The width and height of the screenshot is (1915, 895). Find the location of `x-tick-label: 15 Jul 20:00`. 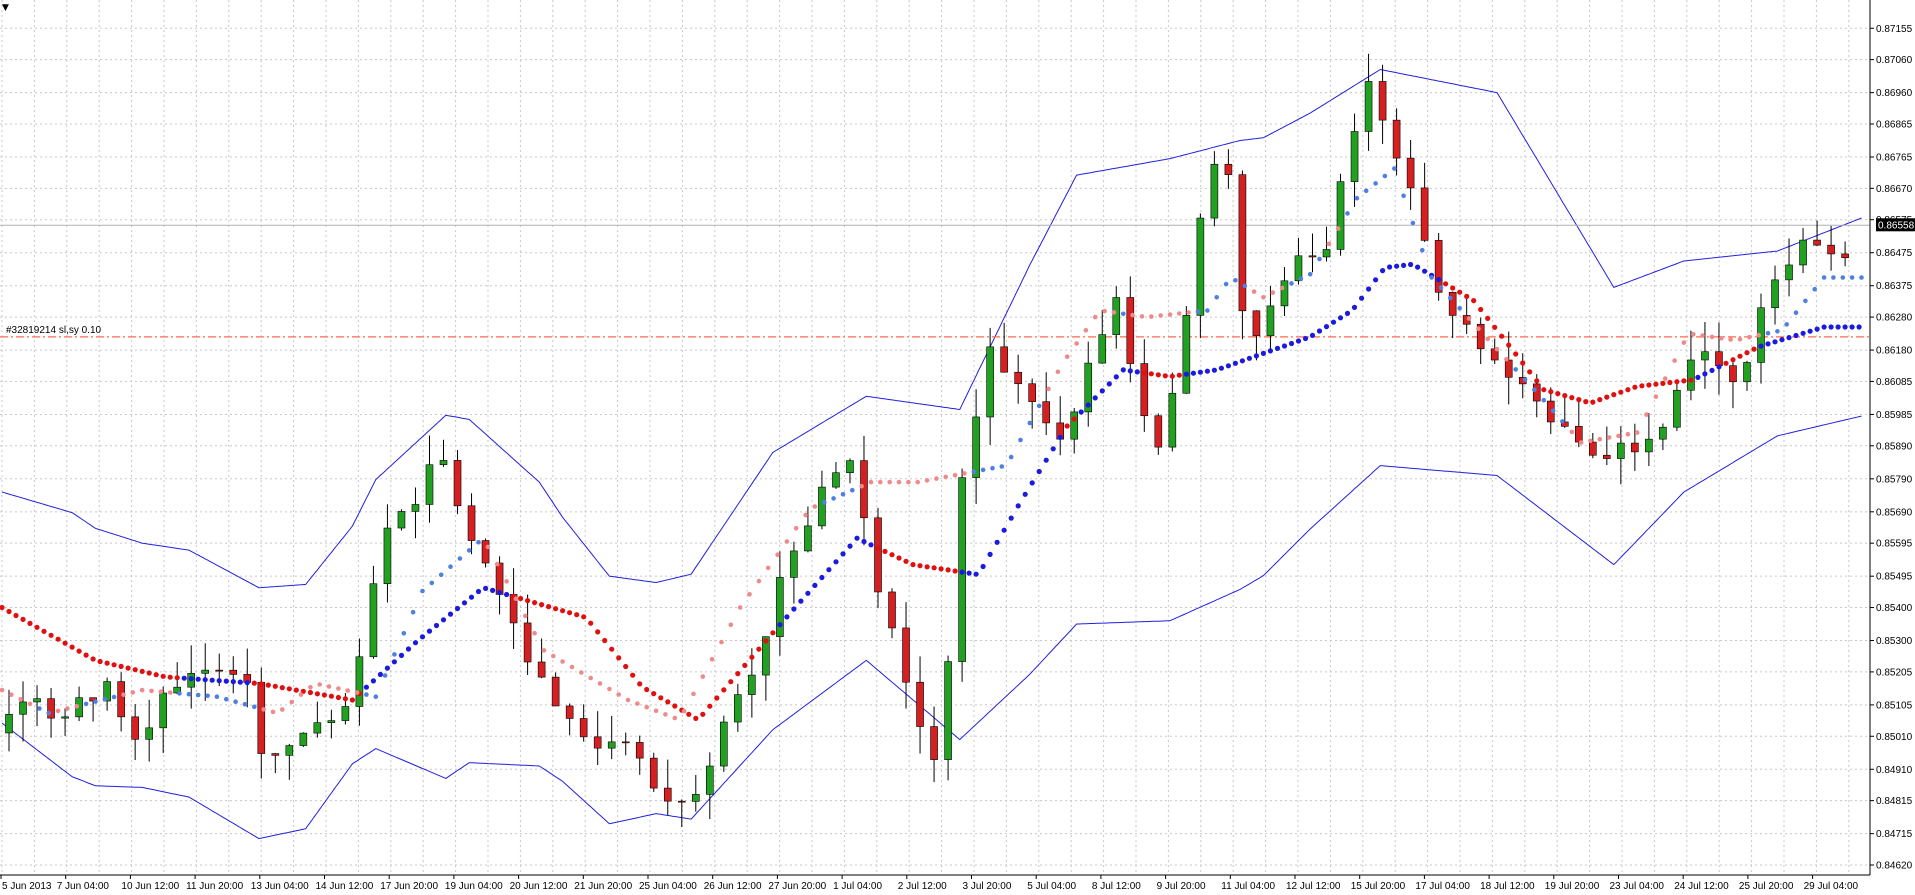

x-tick-label: 15 Jul 20:00 is located at coordinates (1378, 886).